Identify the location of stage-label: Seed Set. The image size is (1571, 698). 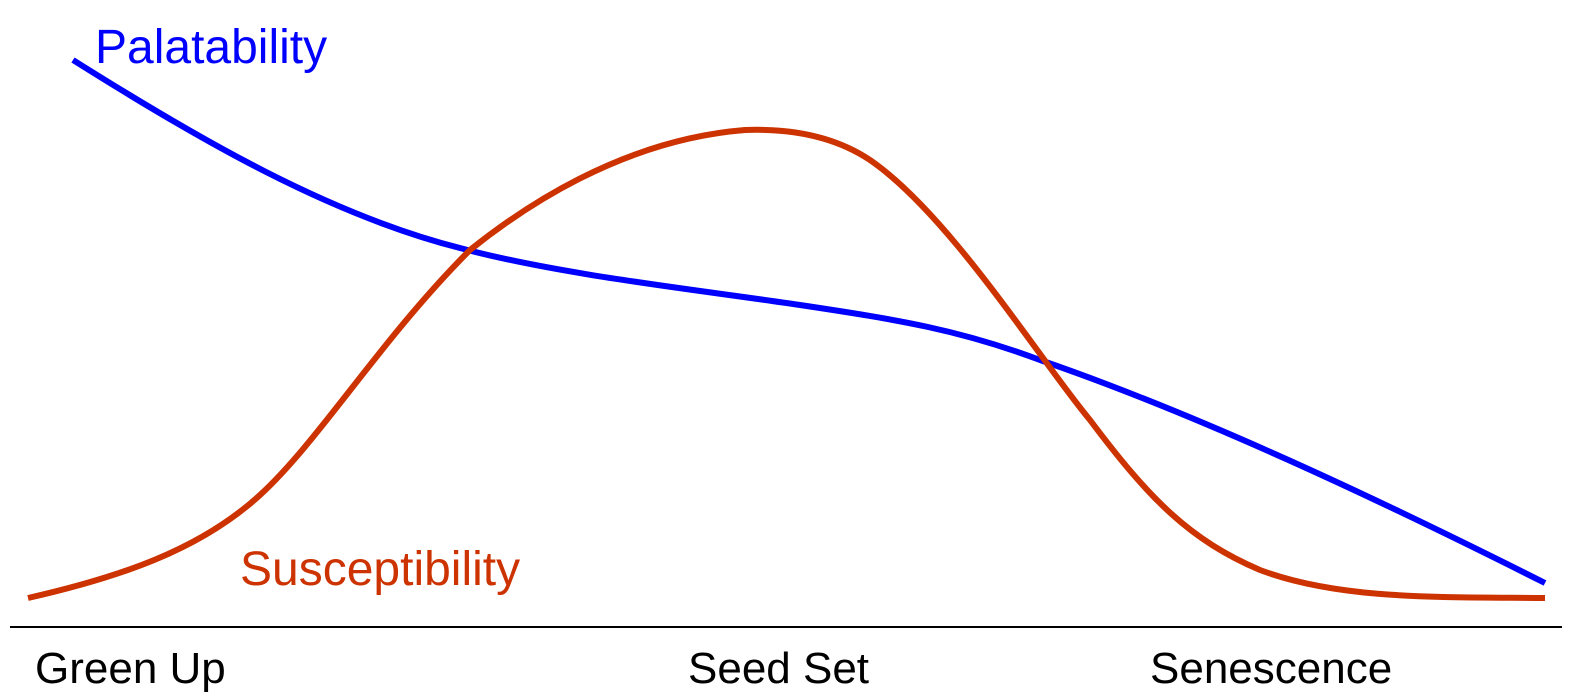
(778, 668).